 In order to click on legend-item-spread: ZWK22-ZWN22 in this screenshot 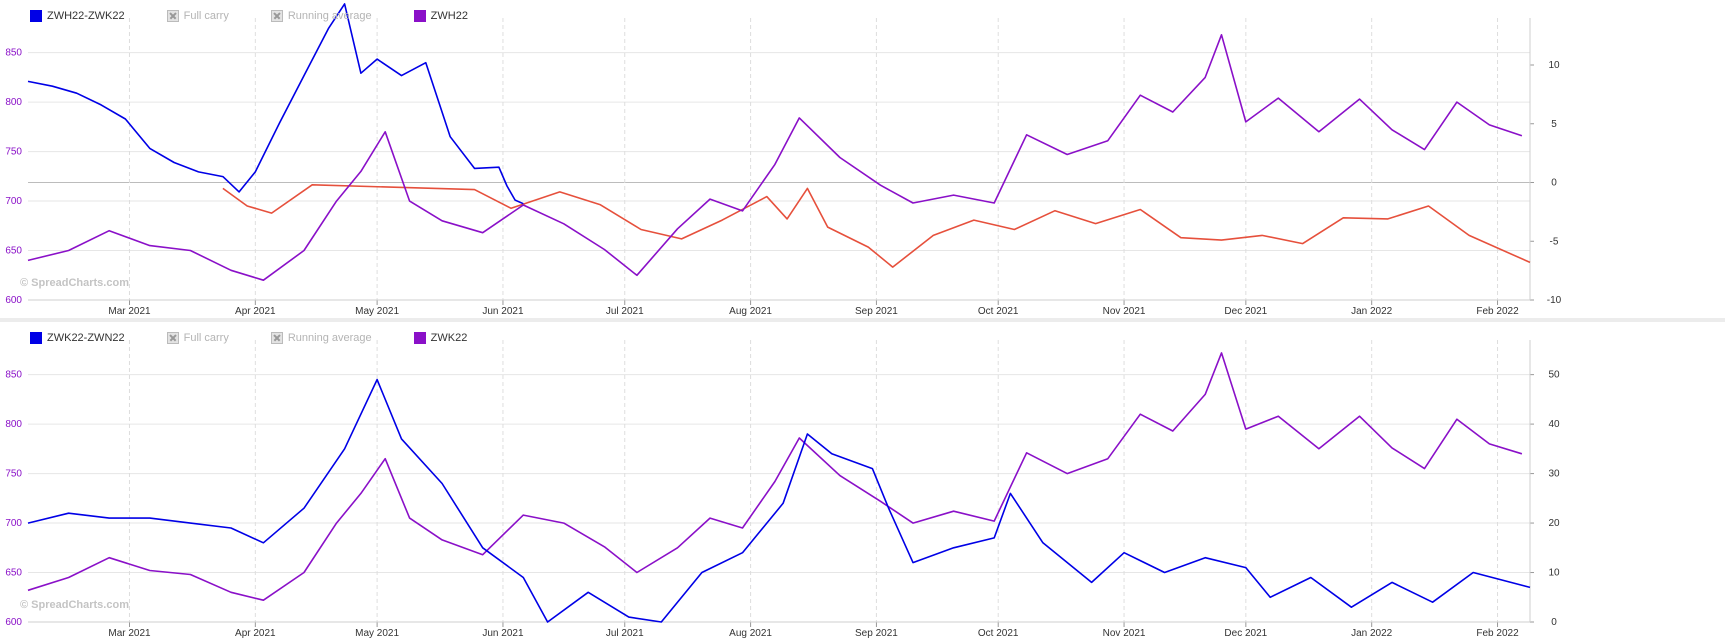, I will do `click(77, 338)`.